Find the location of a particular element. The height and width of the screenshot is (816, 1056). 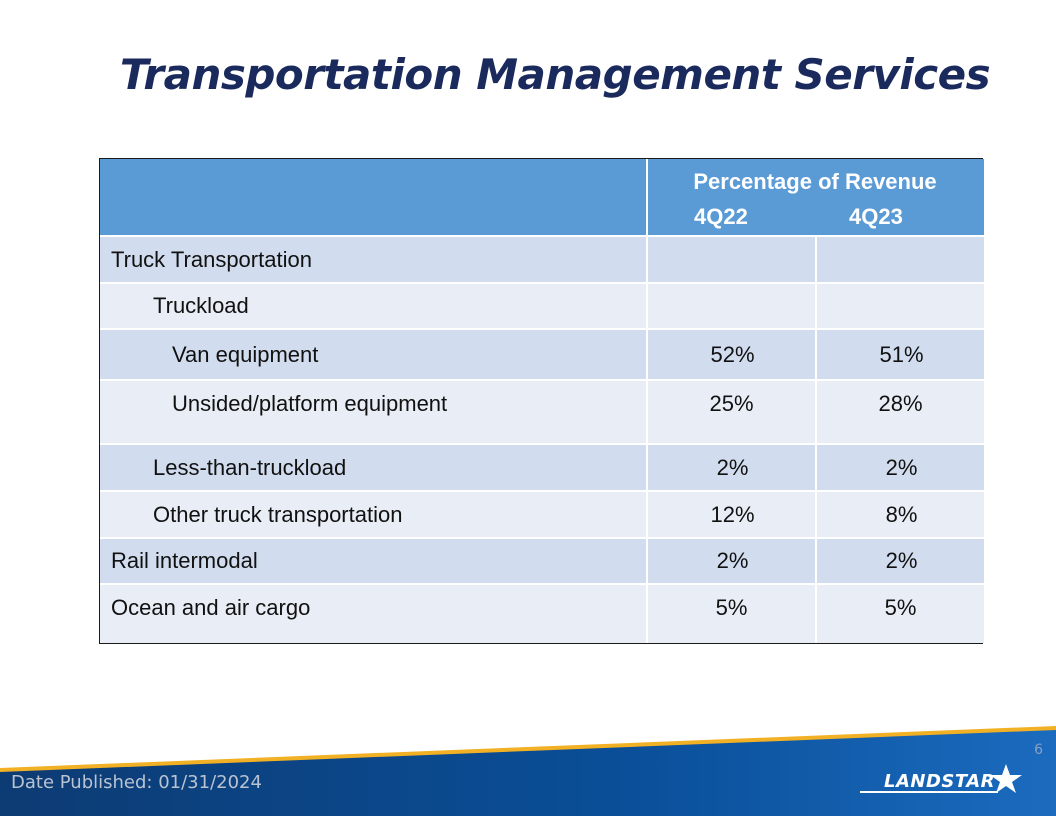

footer-banner is located at coordinates (528, 771).